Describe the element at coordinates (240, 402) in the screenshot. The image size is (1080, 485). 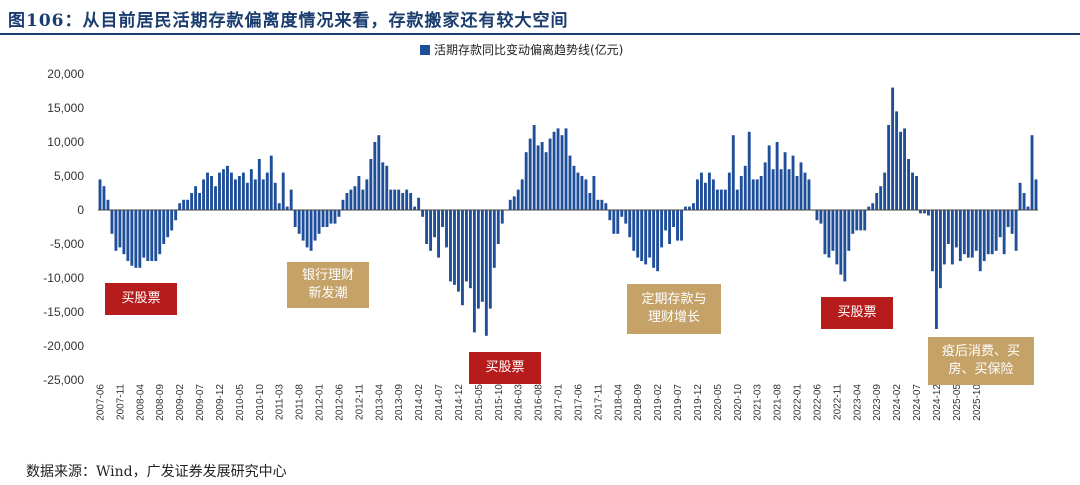
I see `x-tick-label: 2010-05` at that location.